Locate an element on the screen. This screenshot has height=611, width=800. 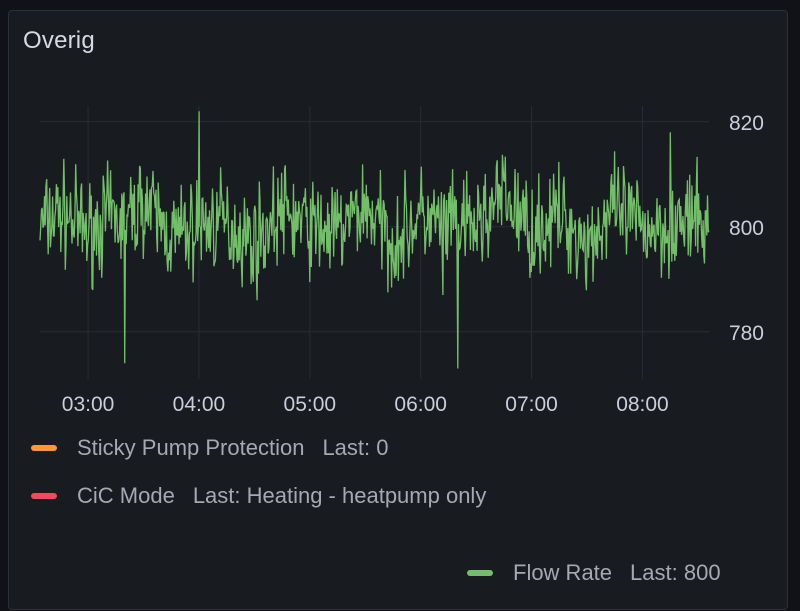
legend-series-name: CiC Mode is located at coordinates (126, 495).